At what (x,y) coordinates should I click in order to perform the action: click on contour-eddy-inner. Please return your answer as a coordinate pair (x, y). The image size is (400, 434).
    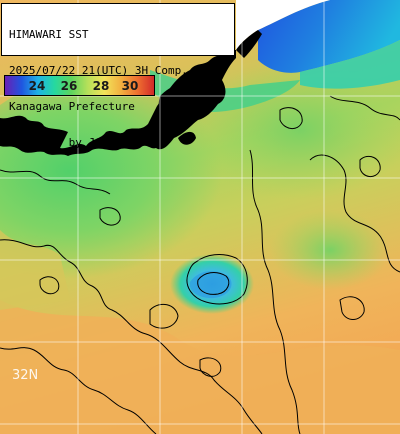
    Looking at the image, I should click on (213, 283).